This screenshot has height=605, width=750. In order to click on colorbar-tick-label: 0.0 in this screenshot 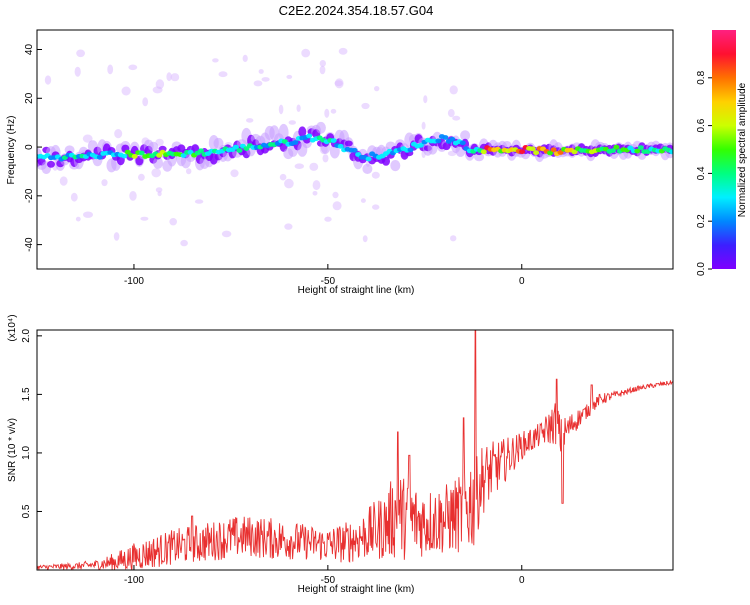, I will do `click(701, 269)`.